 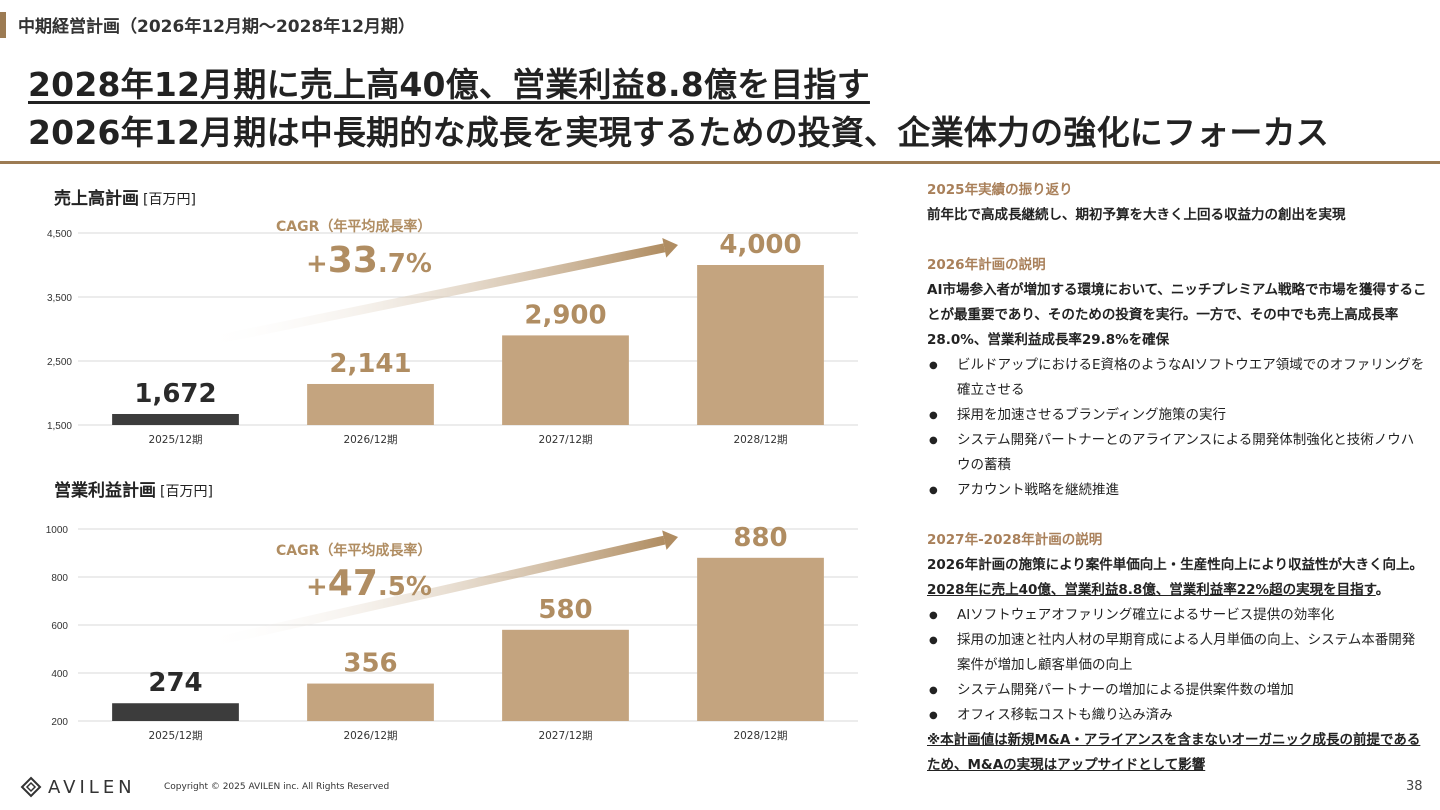 What do you see at coordinates (96, 199) in the screenshot?
I see `sales-chart-title-text: 売上高計画` at bounding box center [96, 199].